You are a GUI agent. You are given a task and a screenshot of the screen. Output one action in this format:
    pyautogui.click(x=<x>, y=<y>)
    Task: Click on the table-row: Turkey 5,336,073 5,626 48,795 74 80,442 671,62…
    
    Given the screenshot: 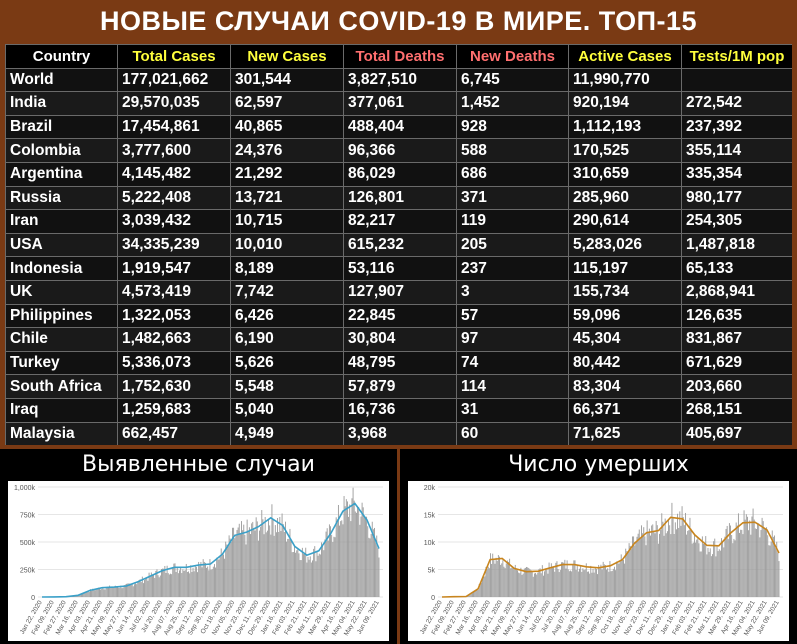 What is the action you would take?
    pyautogui.click(x=398, y=363)
    